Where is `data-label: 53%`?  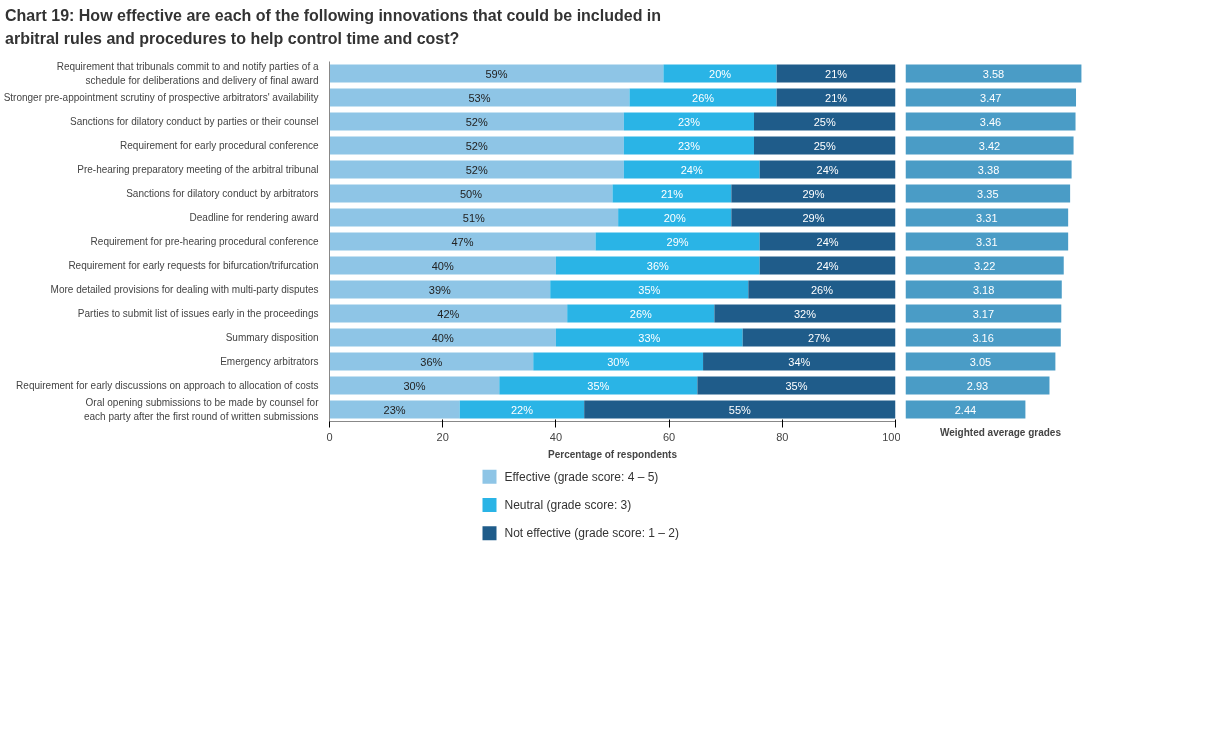
data-label: 53% is located at coordinates (479, 97).